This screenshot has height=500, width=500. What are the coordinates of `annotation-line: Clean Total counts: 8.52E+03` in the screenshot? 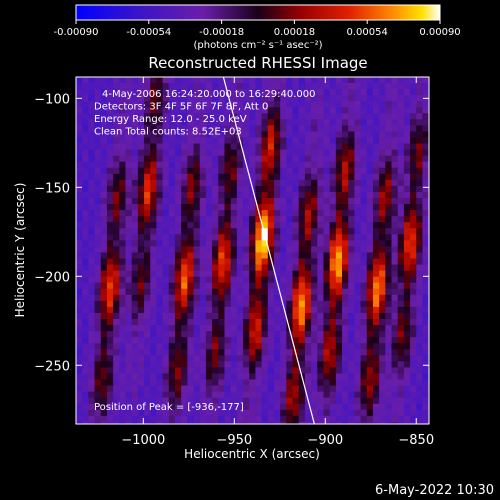 It's located at (168, 132).